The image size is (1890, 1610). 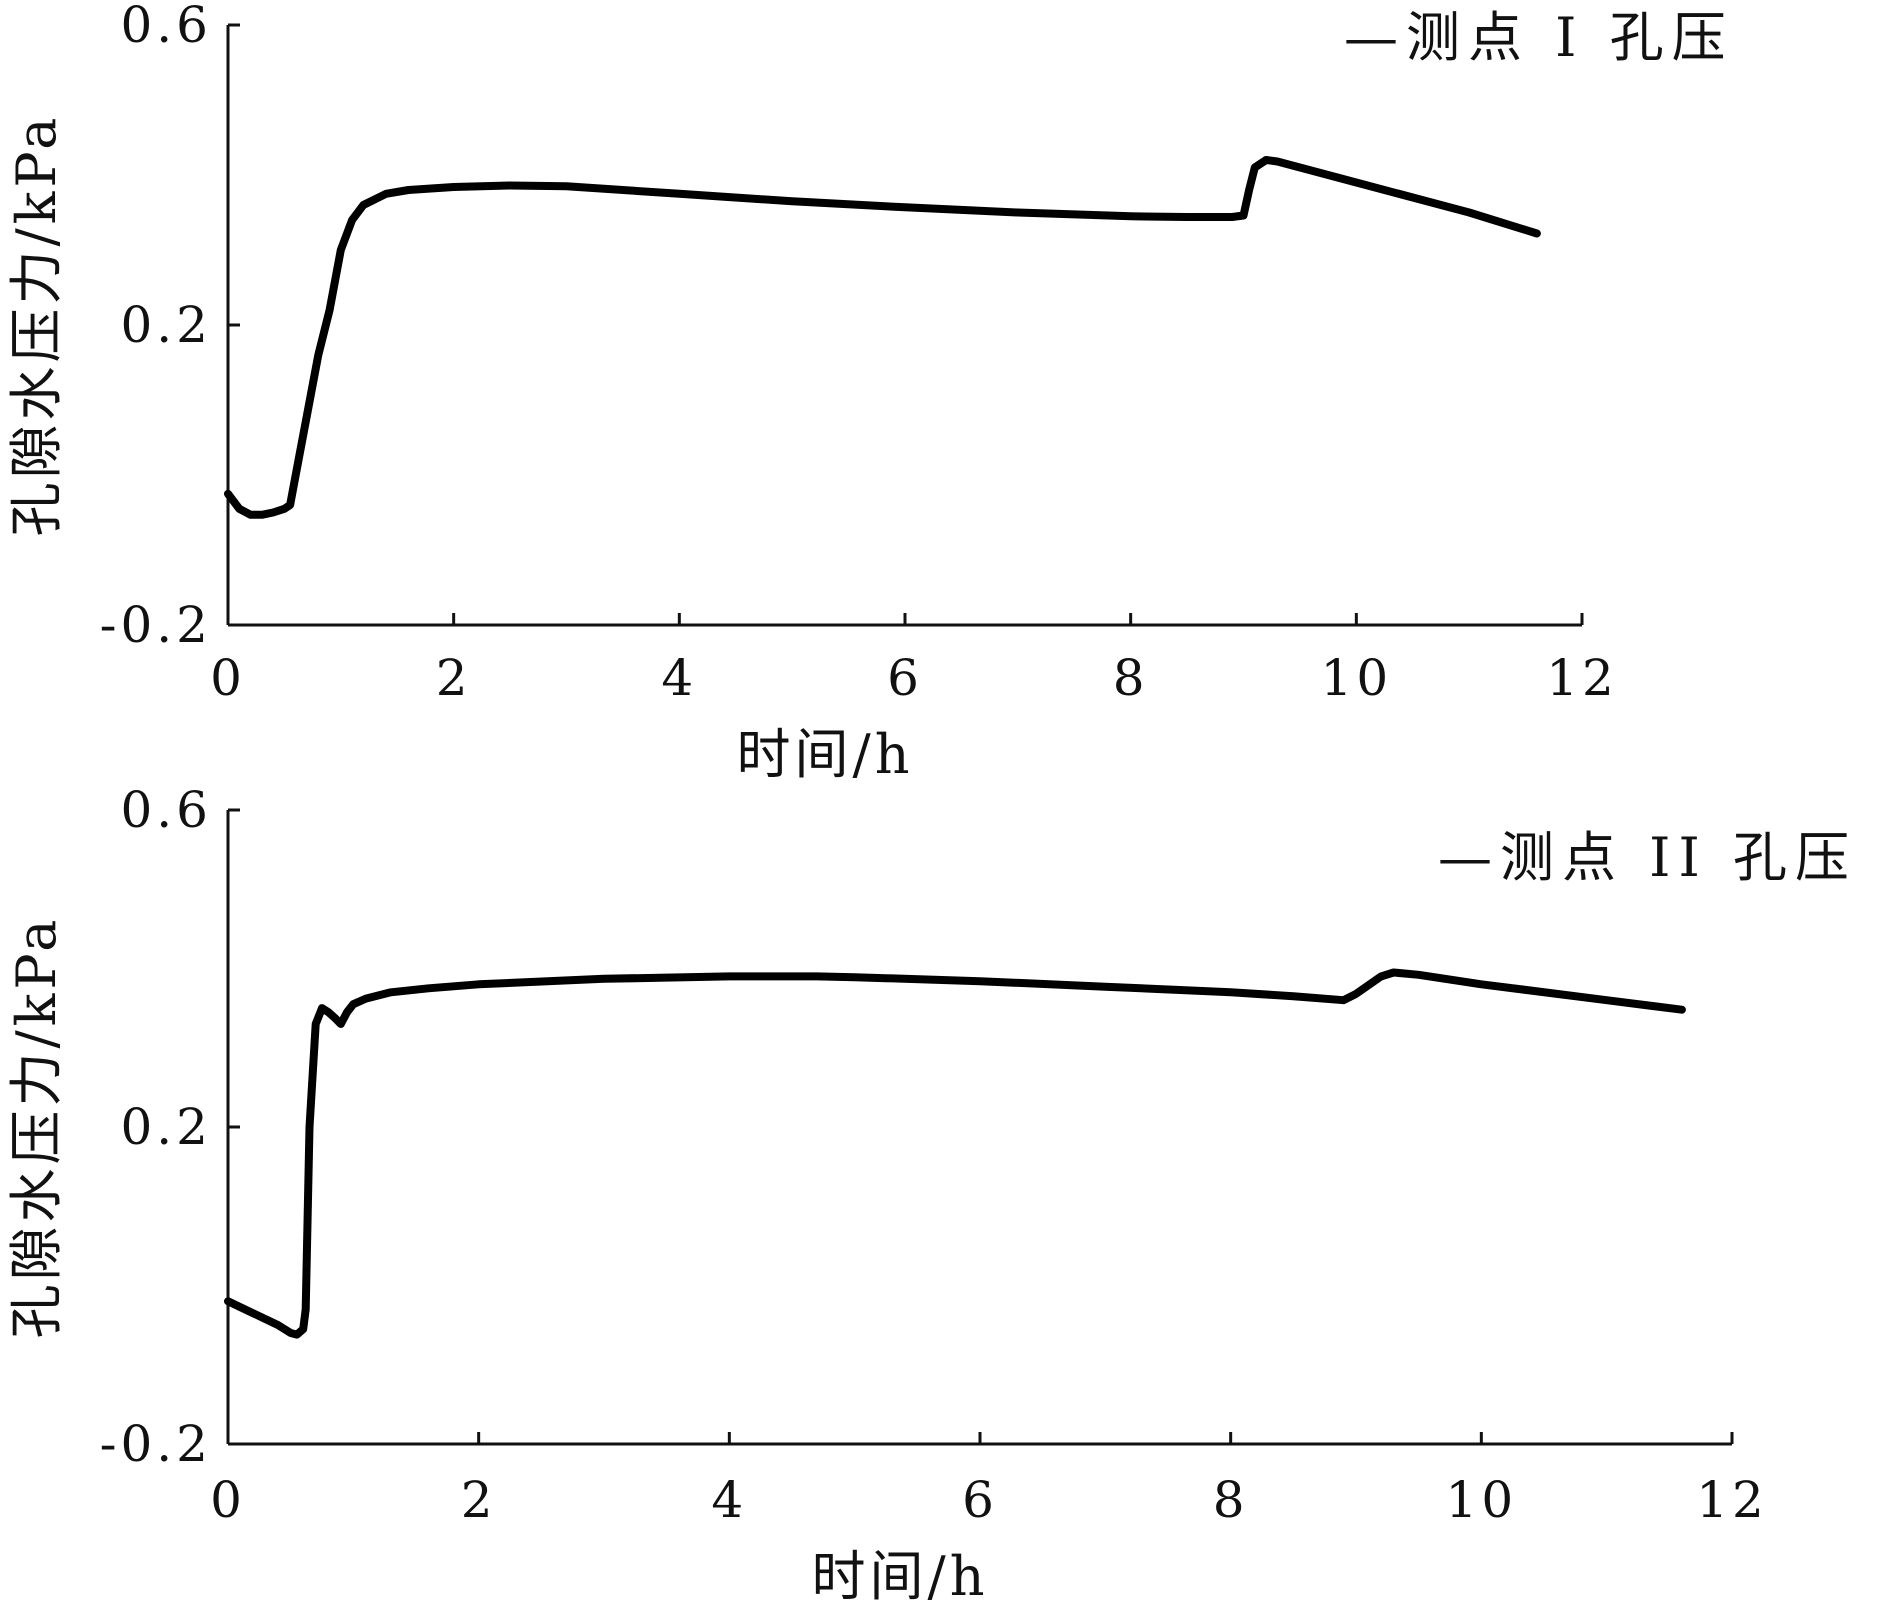 I want to click on legend-label: —测点 I 孔压, so click(x=1539, y=37).